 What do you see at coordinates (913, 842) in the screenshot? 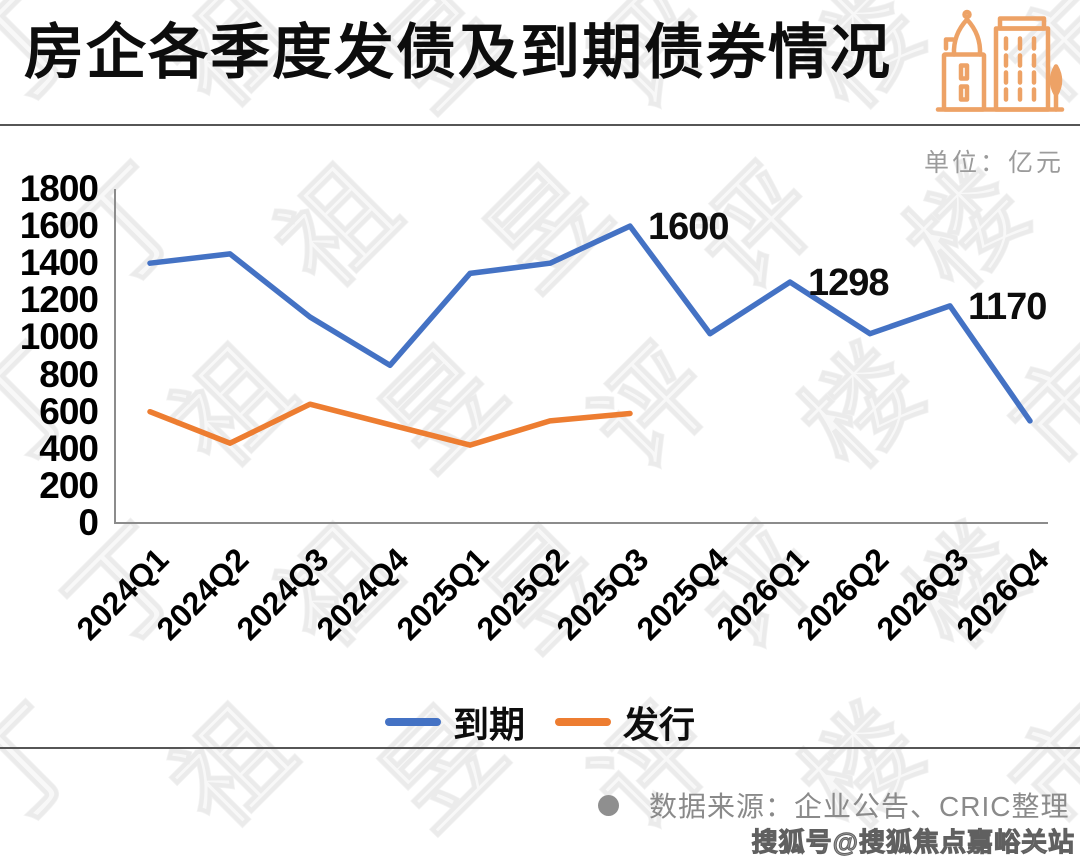
I see `sohu-account-watermark: 搜狐号@搜狐焦点嘉峪关站` at bounding box center [913, 842].